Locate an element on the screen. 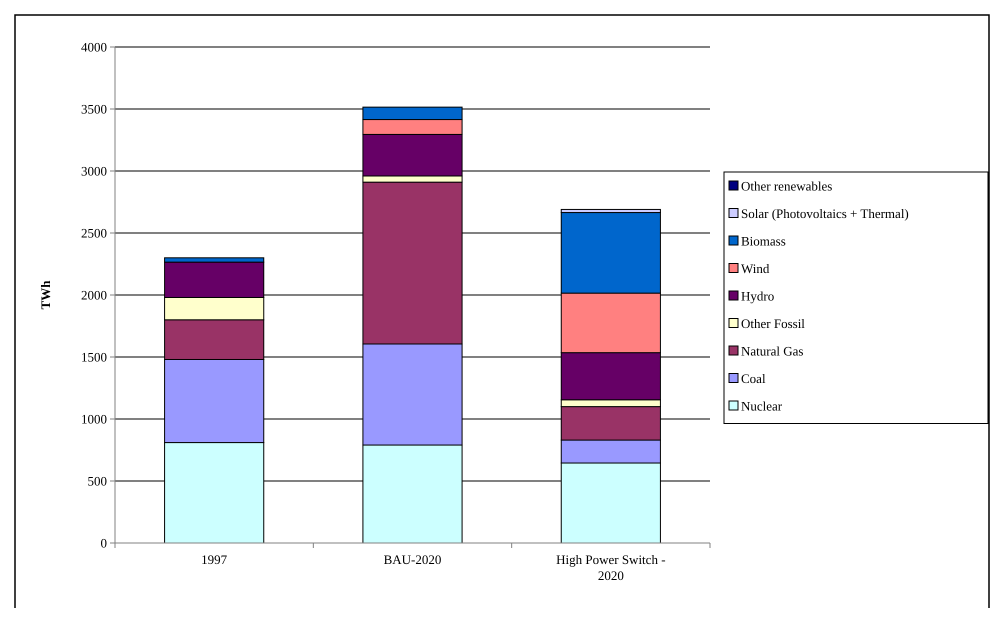  y-tick-label: 3500 is located at coordinates (94, 109).